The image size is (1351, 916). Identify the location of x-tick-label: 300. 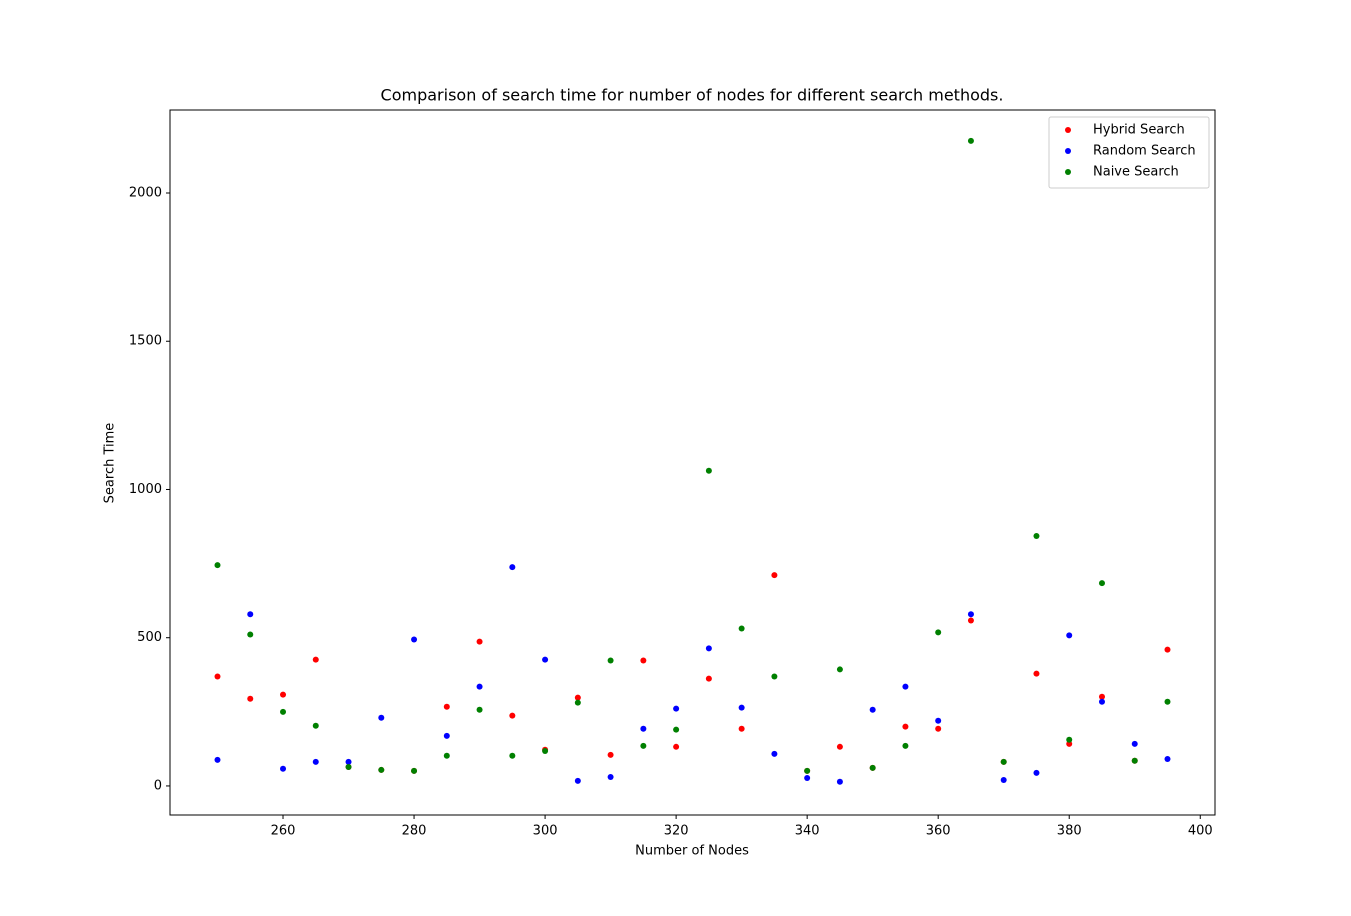
(545, 831).